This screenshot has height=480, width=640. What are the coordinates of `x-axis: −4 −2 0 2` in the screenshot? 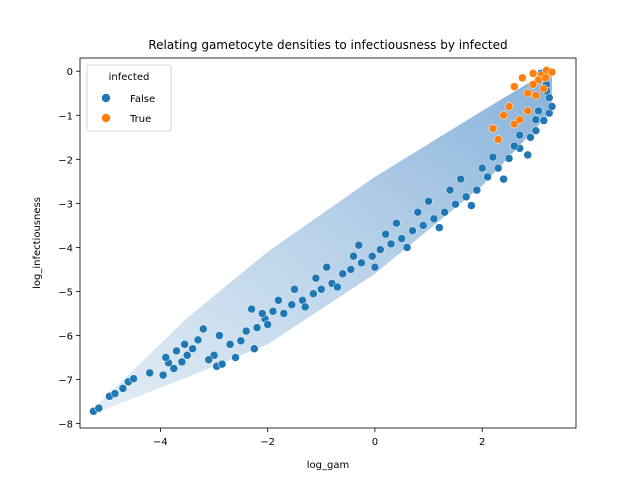 It's located at (319, 438).